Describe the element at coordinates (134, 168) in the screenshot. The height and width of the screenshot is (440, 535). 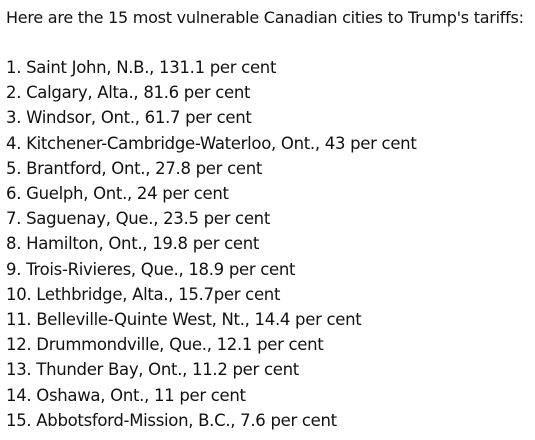
I see `list-item-5: 5. Brantford, Ont., 27.8 per cent` at that location.